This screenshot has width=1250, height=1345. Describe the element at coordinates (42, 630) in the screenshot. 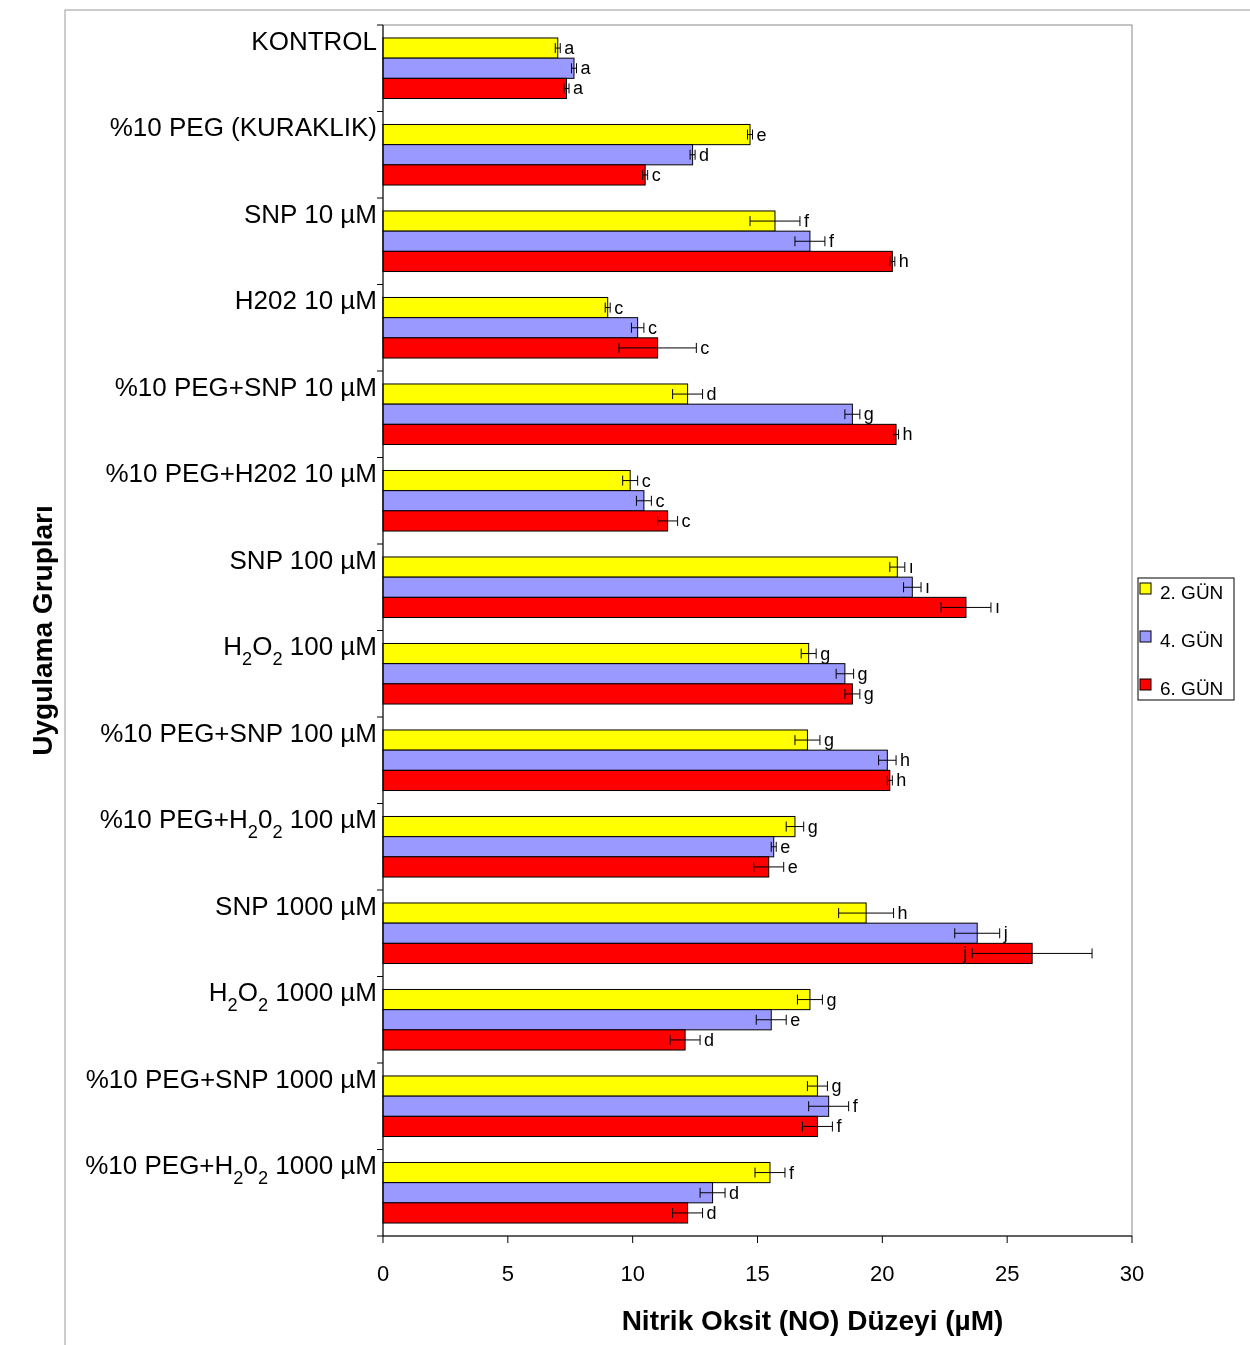

I see `y-axis-title: Uygulama Grupları` at that location.